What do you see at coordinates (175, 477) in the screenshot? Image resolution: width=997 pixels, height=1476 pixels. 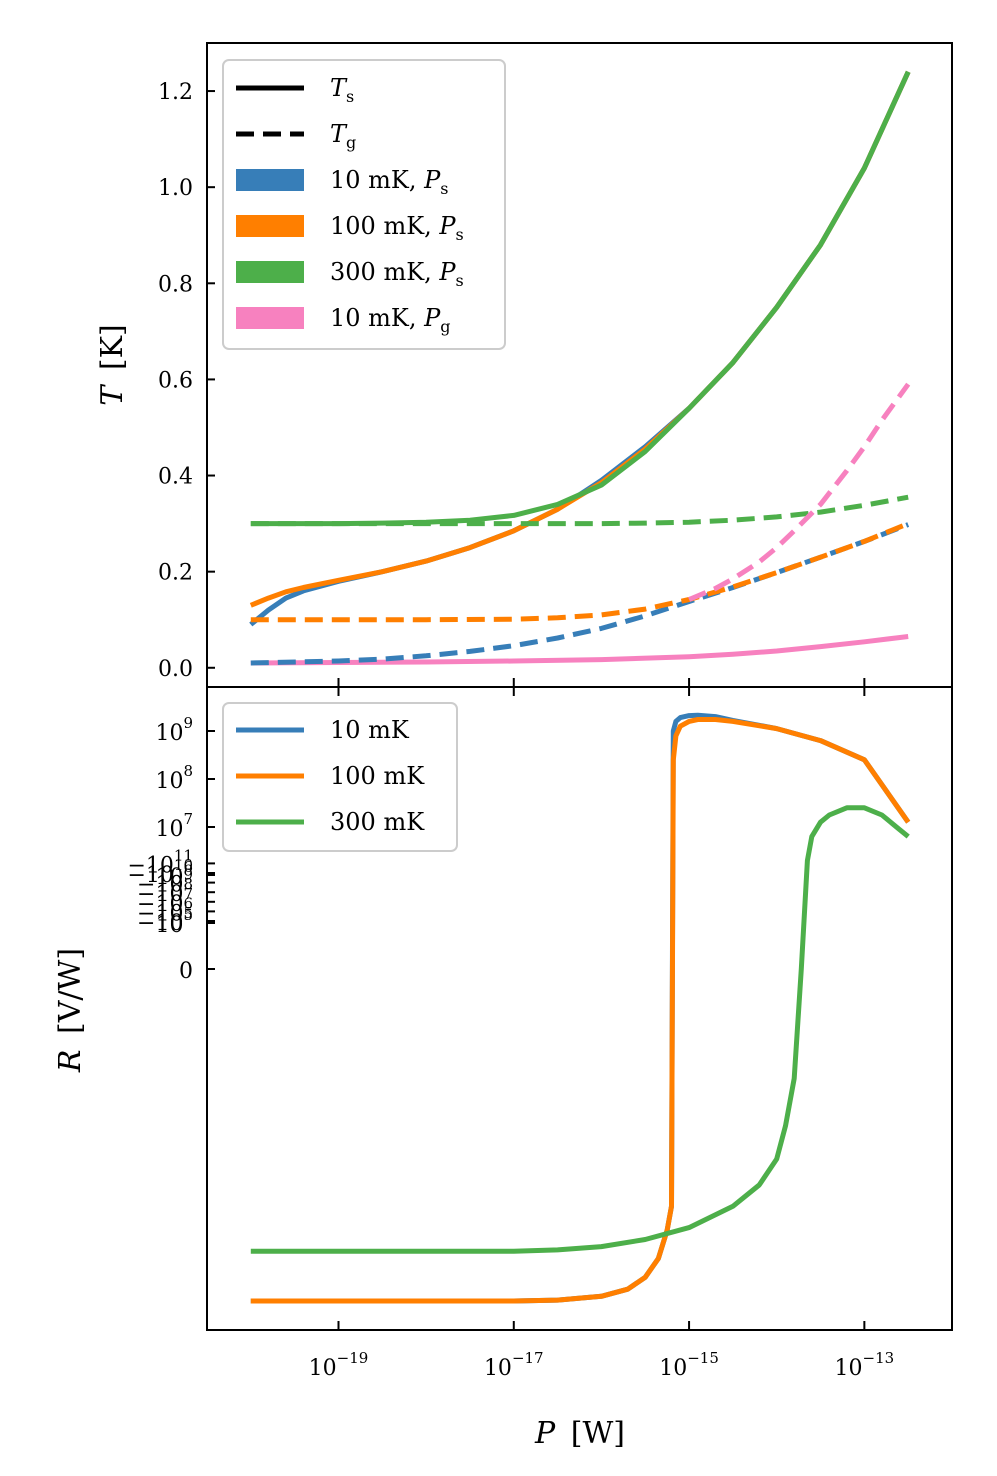 I see `top-y-tick-label: 0.4` at bounding box center [175, 477].